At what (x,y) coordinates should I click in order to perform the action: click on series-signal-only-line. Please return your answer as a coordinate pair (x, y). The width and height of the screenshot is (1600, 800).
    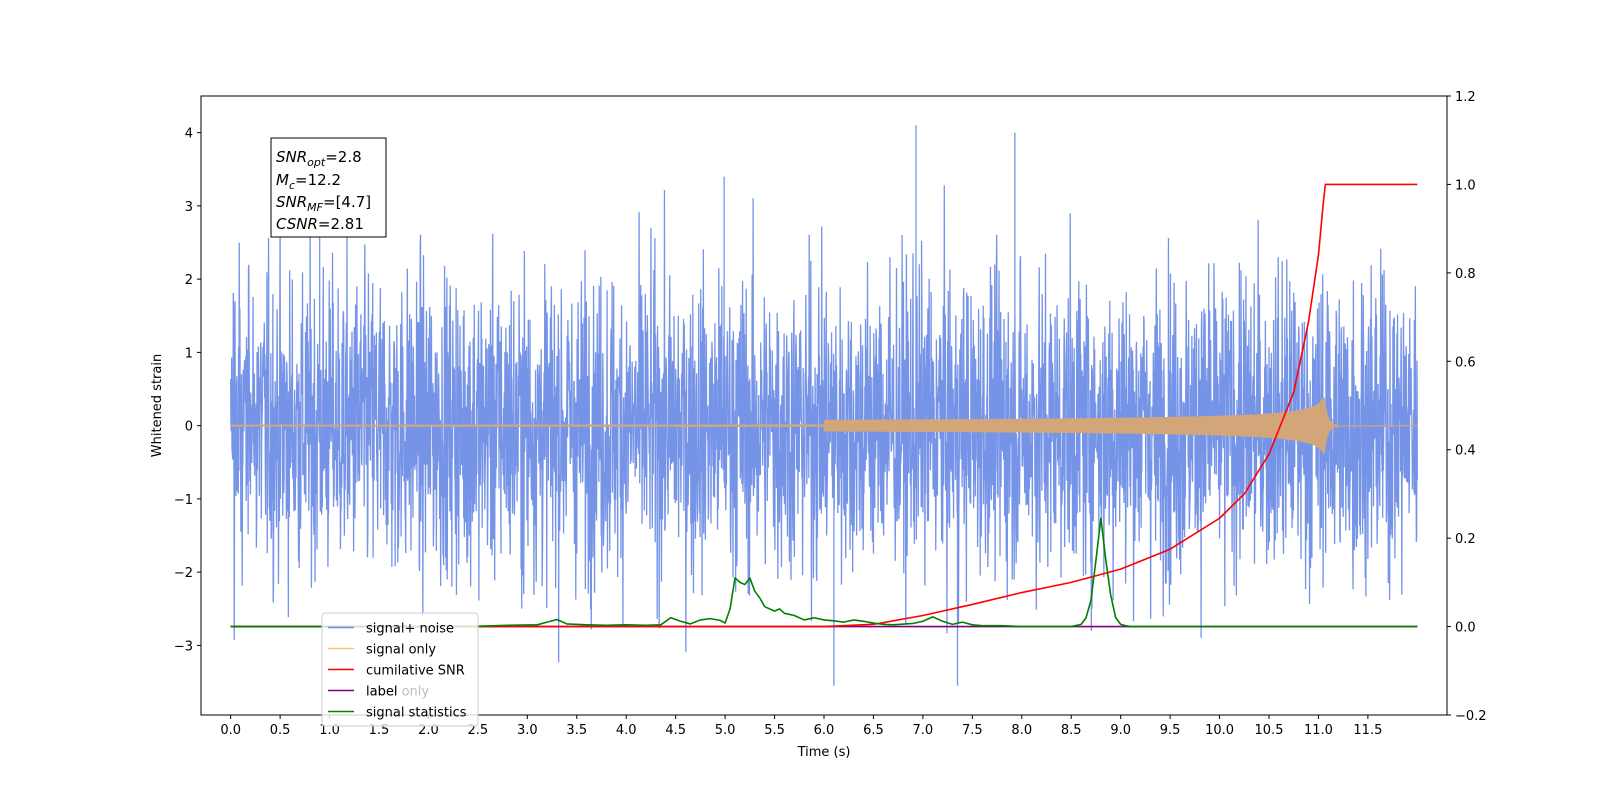
    Looking at the image, I should click on (824, 426).